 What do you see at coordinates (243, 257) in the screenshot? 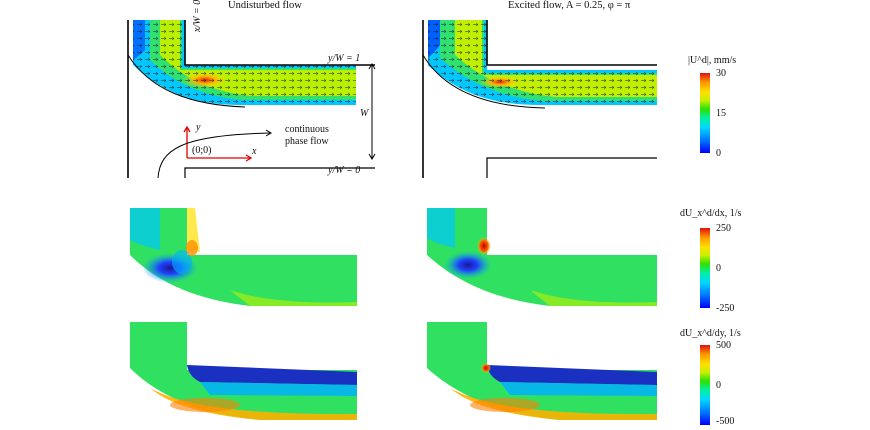
I see `dudx-panel-left` at bounding box center [243, 257].